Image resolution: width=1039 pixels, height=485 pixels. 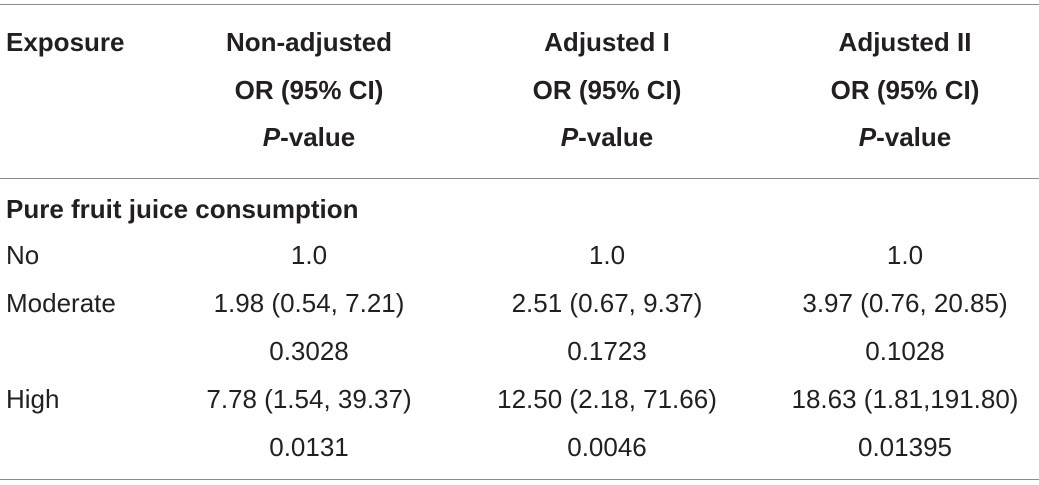 I want to click on cell-adjusted-1: 1.0, so click(x=607, y=255).